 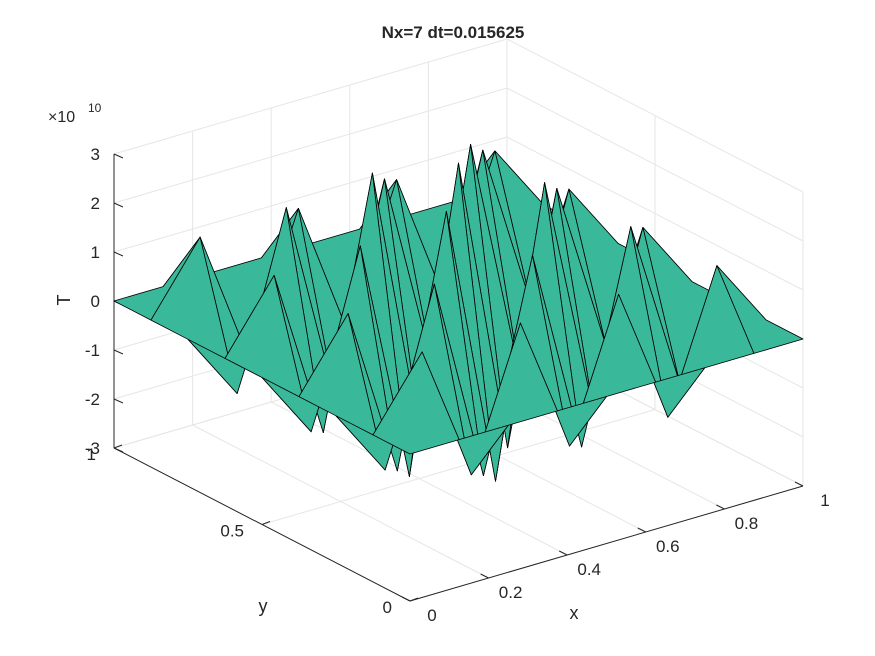 What do you see at coordinates (95, 252) in the screenshot?
I see `z-tick-label: 1` at bounding box center [95, 252].